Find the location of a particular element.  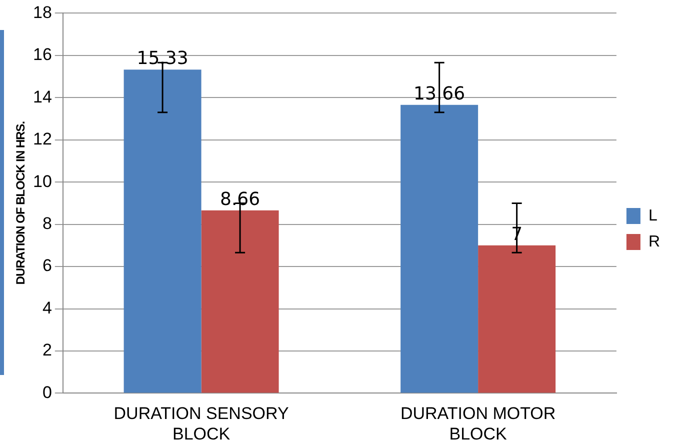

y-tick-label: 16 is located at coordinates (42, 54).